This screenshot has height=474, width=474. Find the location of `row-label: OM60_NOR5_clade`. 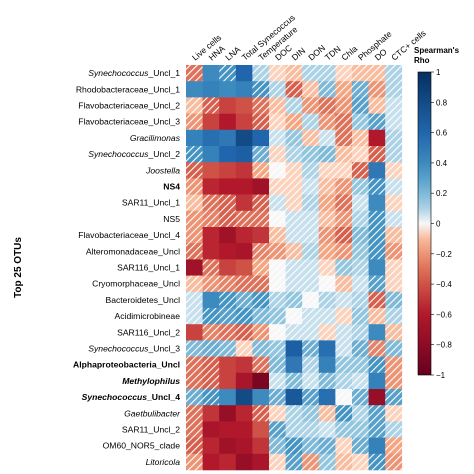

row-label: OM60_NOR5_clade is located at coordinates (142, 446).